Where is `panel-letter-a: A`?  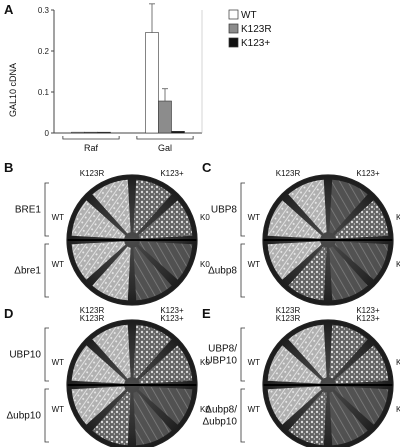
panel-letter-a: A is located at coordinates (9, 9).